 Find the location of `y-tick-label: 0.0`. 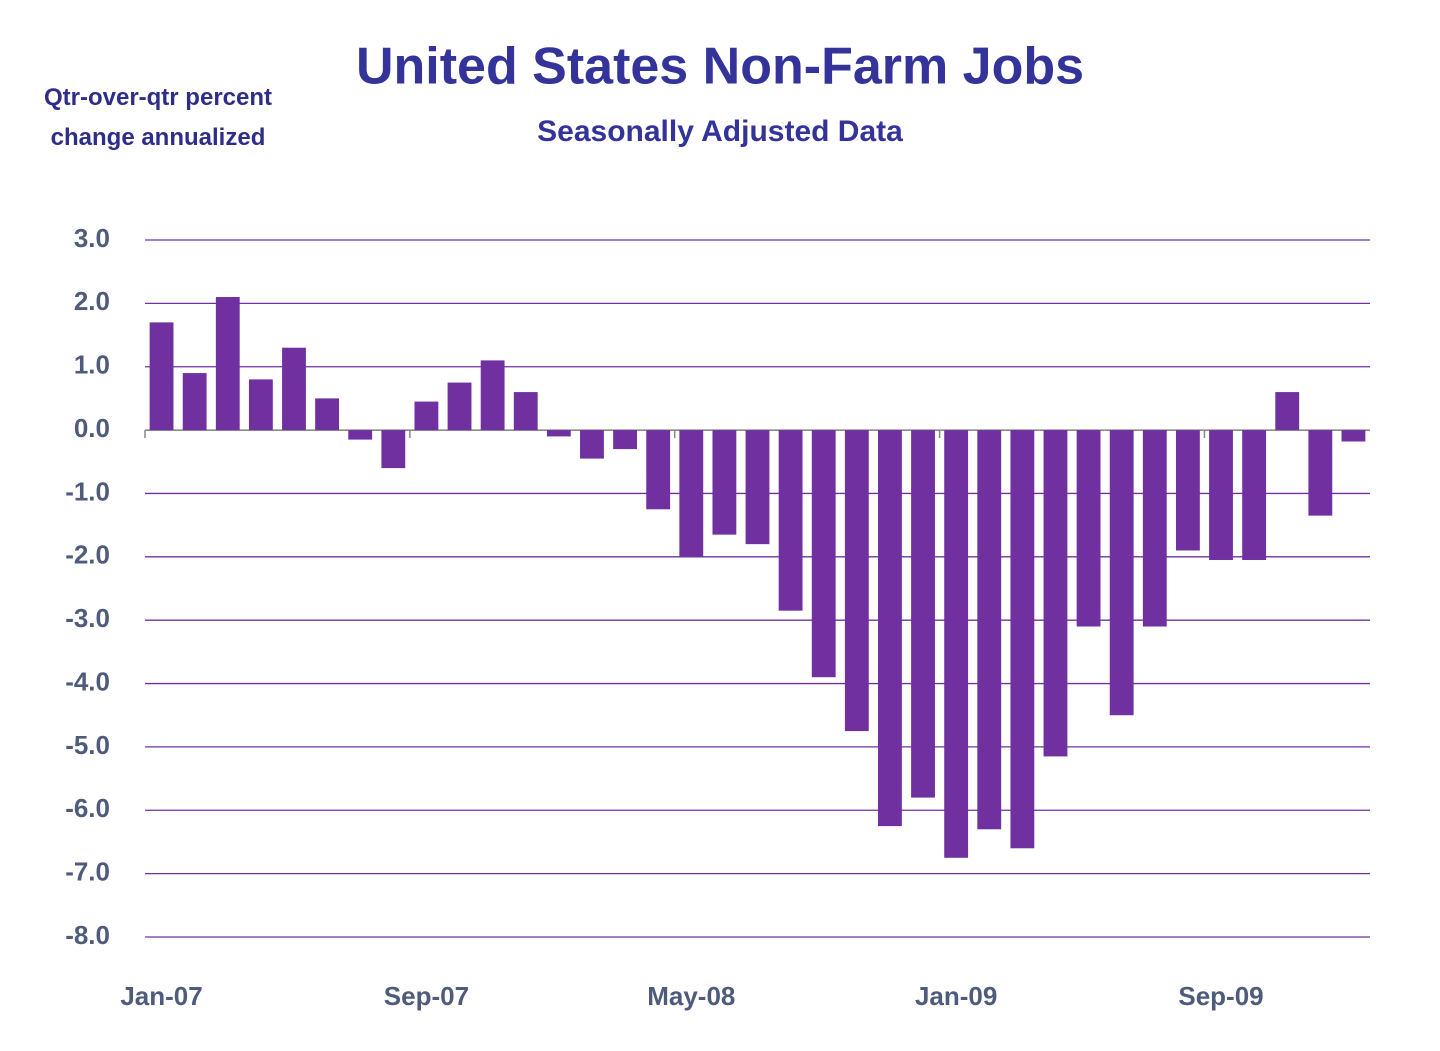

y-tick-label: 0.0 is located at coordinates (92, 428).